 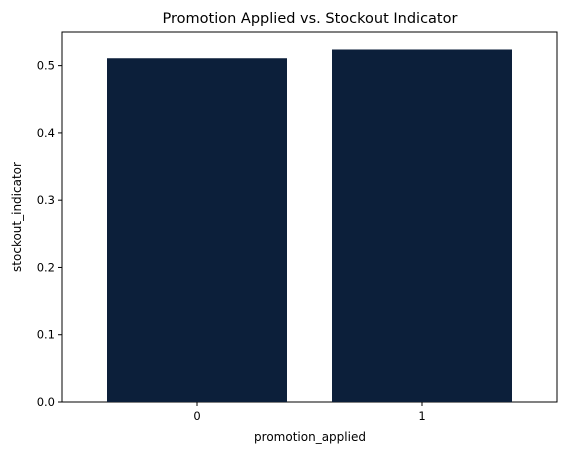 What do you see at coordinates (310, 19) in the screenshot?
I see `chart-title: Promotion Applied vs. Stockout Indicator` at bounding box center [310, 19].